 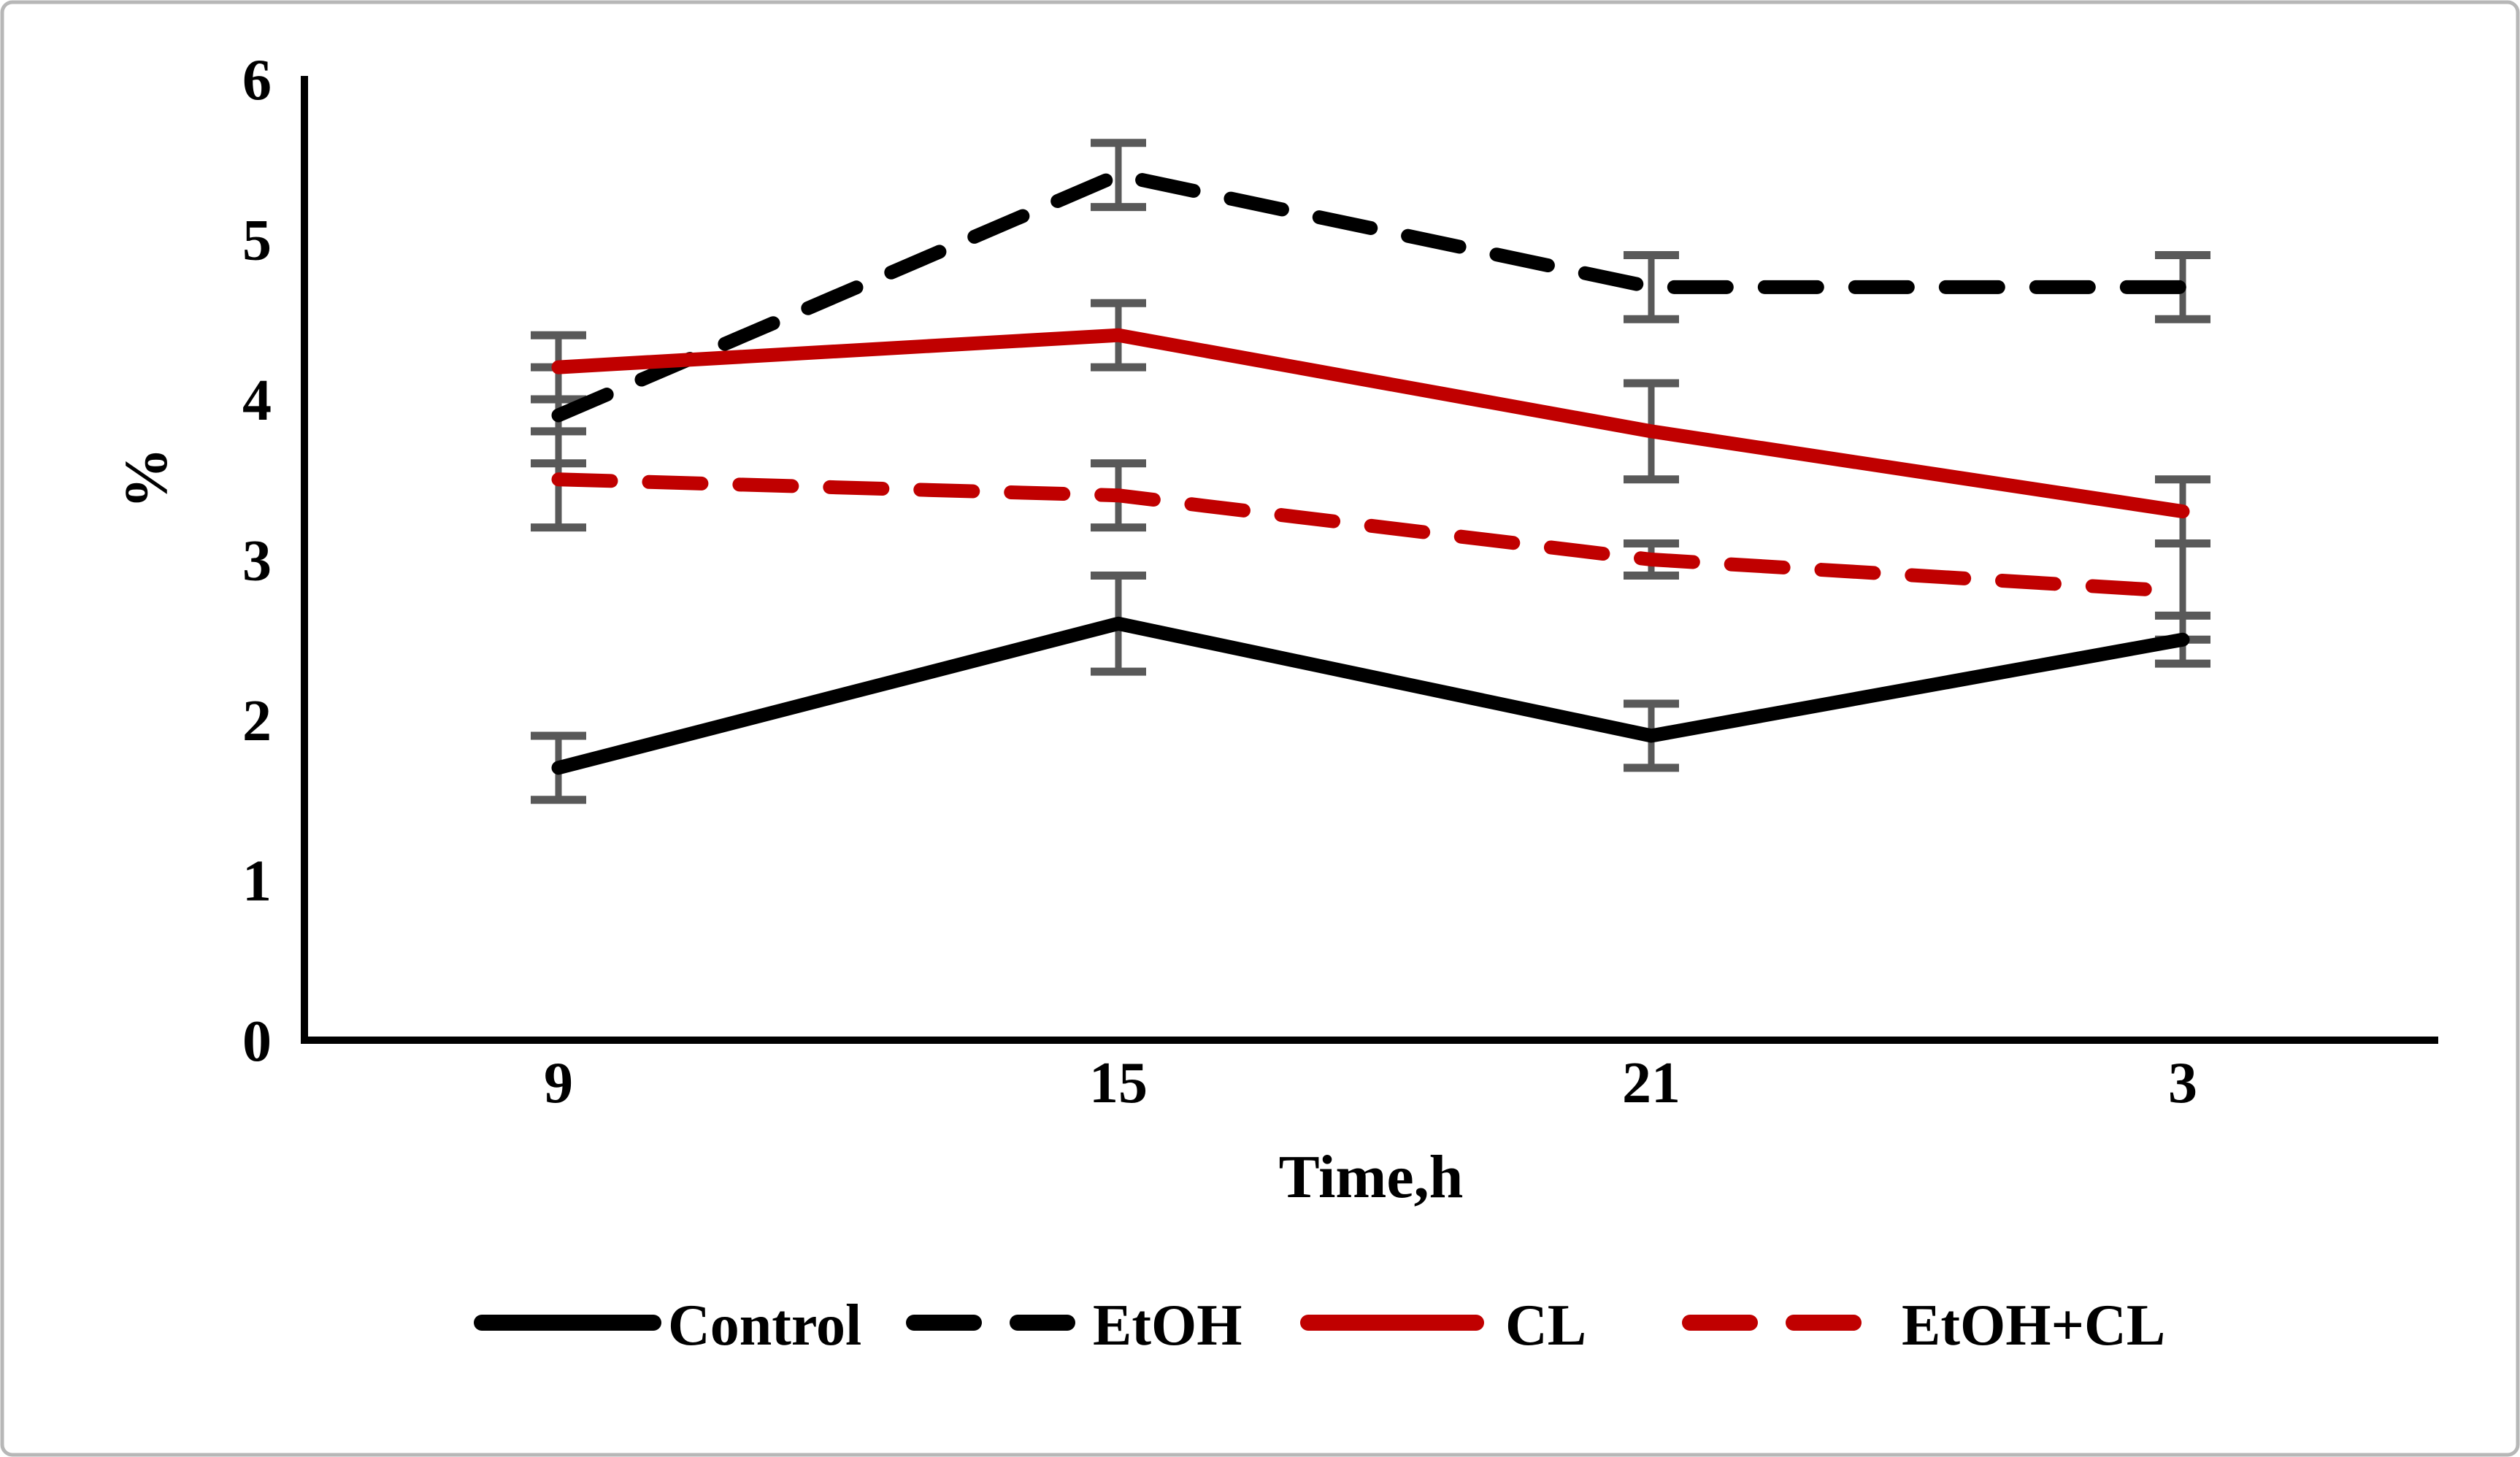 I want to click on y-tick-label: 2, so click(x=257, y=721).